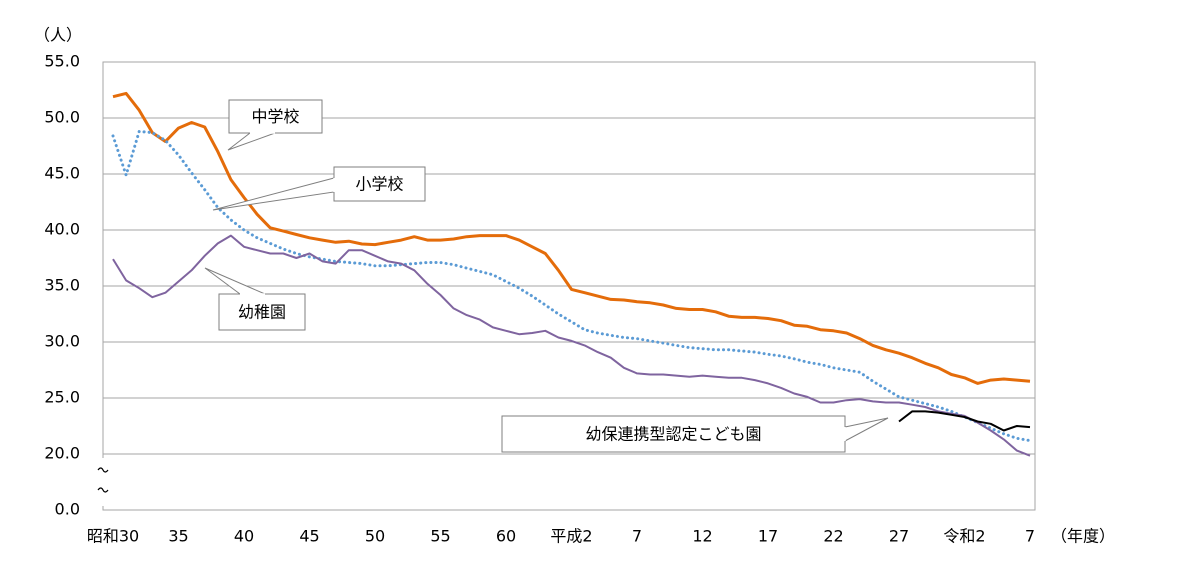 The width and height of the screenshot is (1200, 574). Describe the element at coordinates (62, 229) in the screenshot. I see `y-tick-label: 40.0` at that location.